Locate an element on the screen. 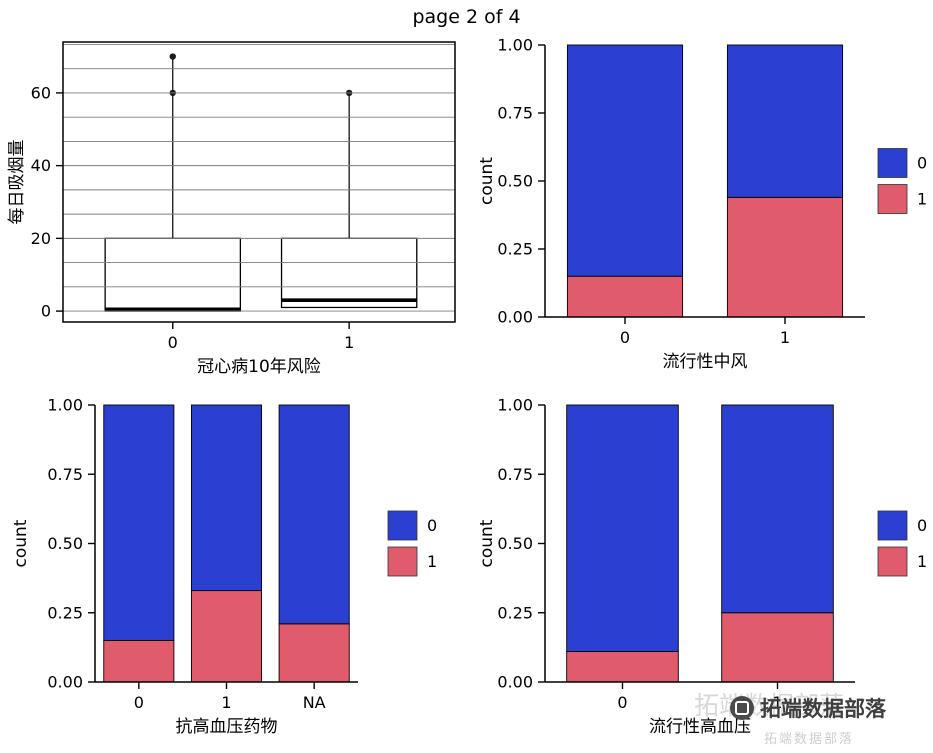 The height and width of the screenshot is (753, 933). x-axis-label: 流行性中风 is located at coordinates (705, 362).